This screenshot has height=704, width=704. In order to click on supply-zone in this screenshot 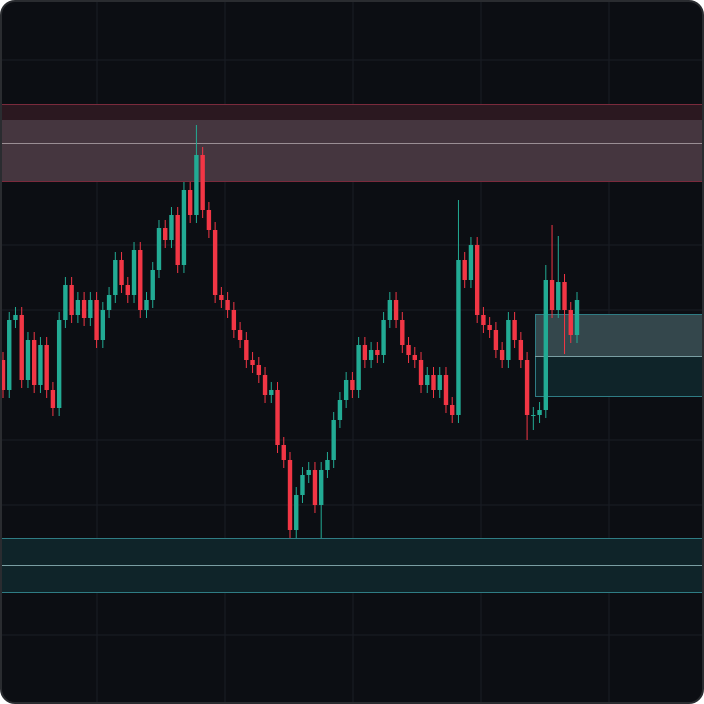, I will do `click(352, 143)`.